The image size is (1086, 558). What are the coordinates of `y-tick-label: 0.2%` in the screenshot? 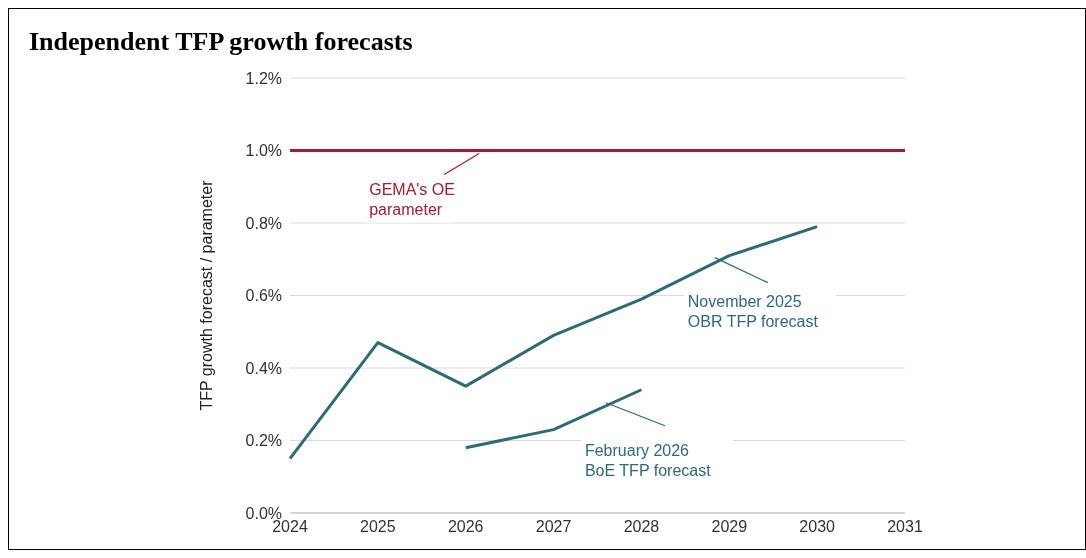 It's located at (263, 441).